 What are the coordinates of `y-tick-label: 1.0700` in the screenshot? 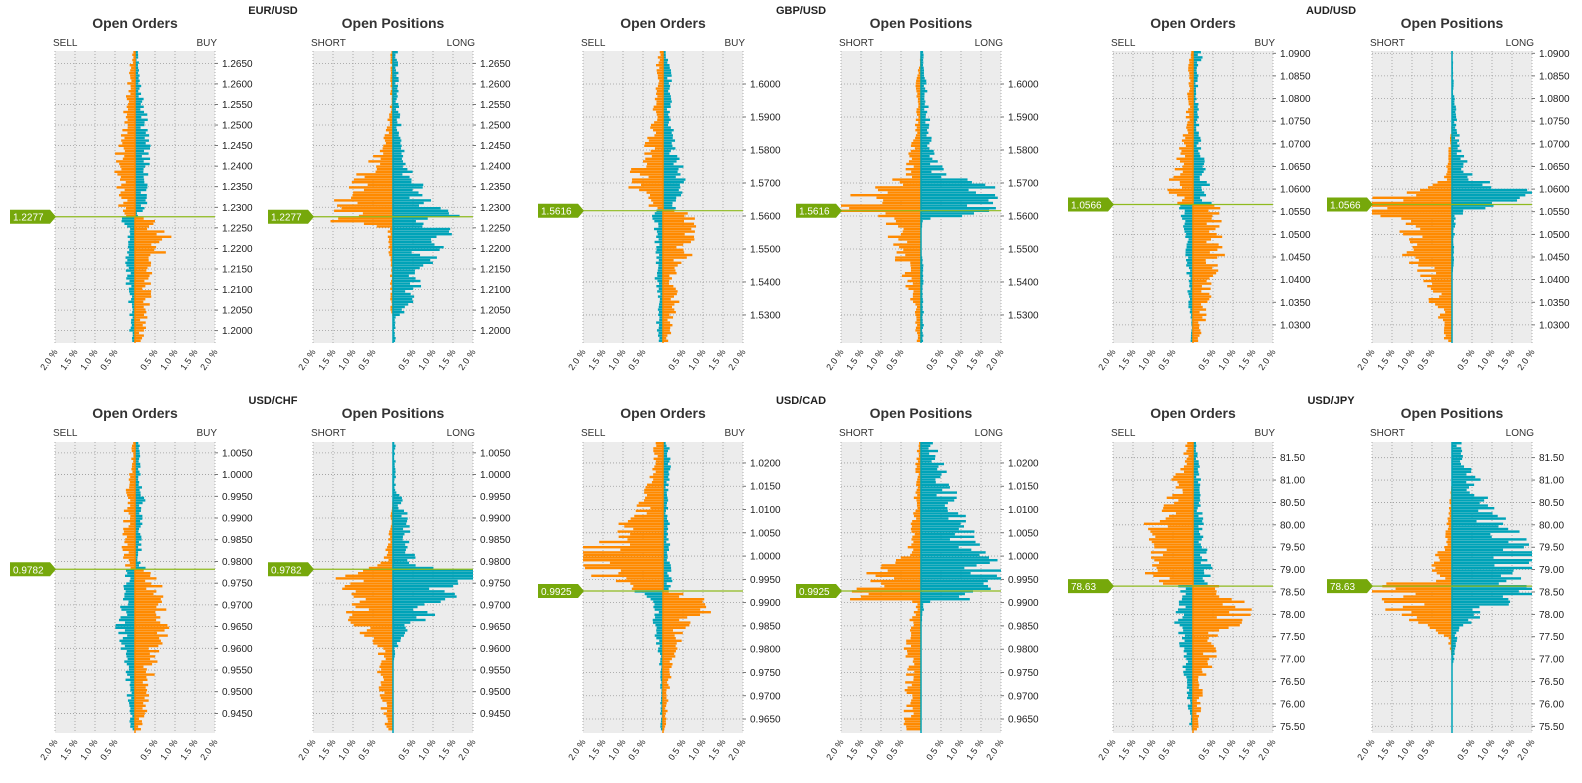 It's located at (1554, 144).